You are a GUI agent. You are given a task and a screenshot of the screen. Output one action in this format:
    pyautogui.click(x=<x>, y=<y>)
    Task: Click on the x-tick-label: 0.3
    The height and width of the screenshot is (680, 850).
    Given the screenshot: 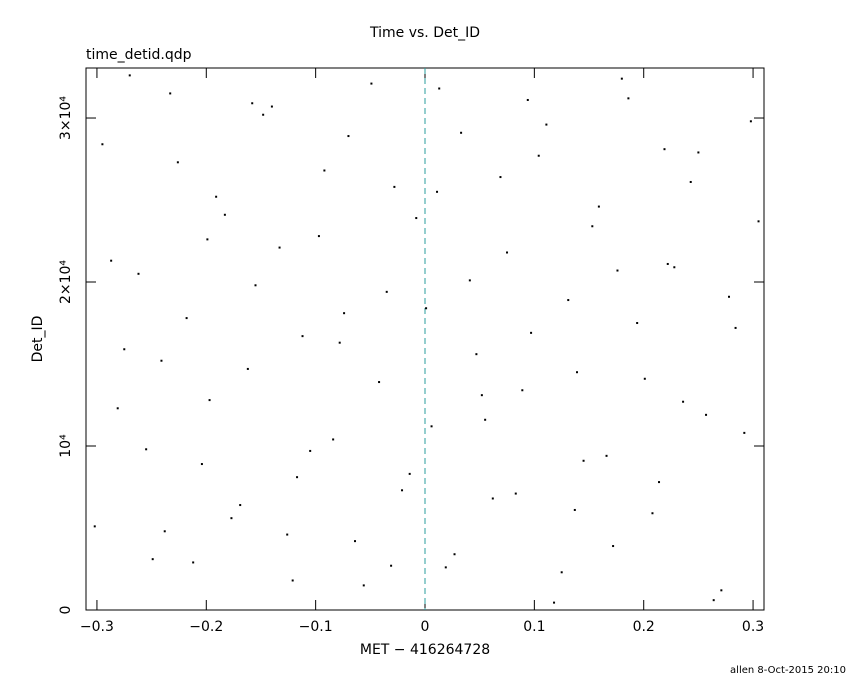 What is the action you would take?
    pyautogui.click(x=753, y=627)
    